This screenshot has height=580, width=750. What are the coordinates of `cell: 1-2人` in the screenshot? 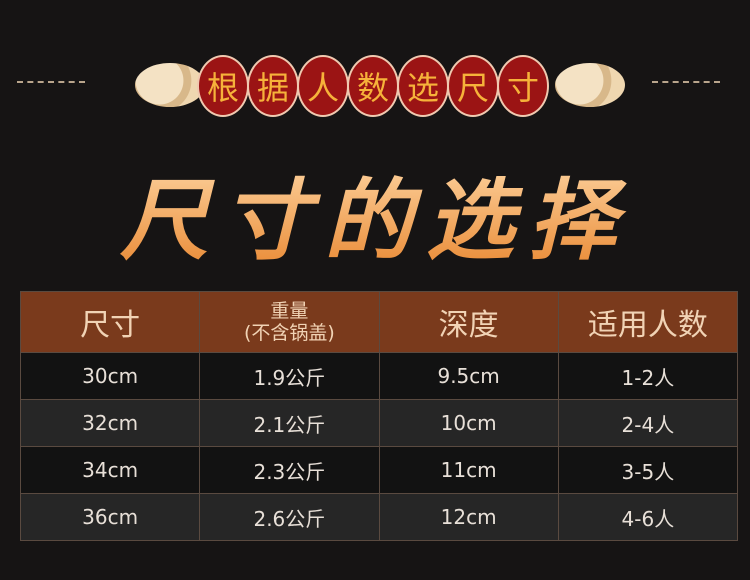 It's located at (648, 376).